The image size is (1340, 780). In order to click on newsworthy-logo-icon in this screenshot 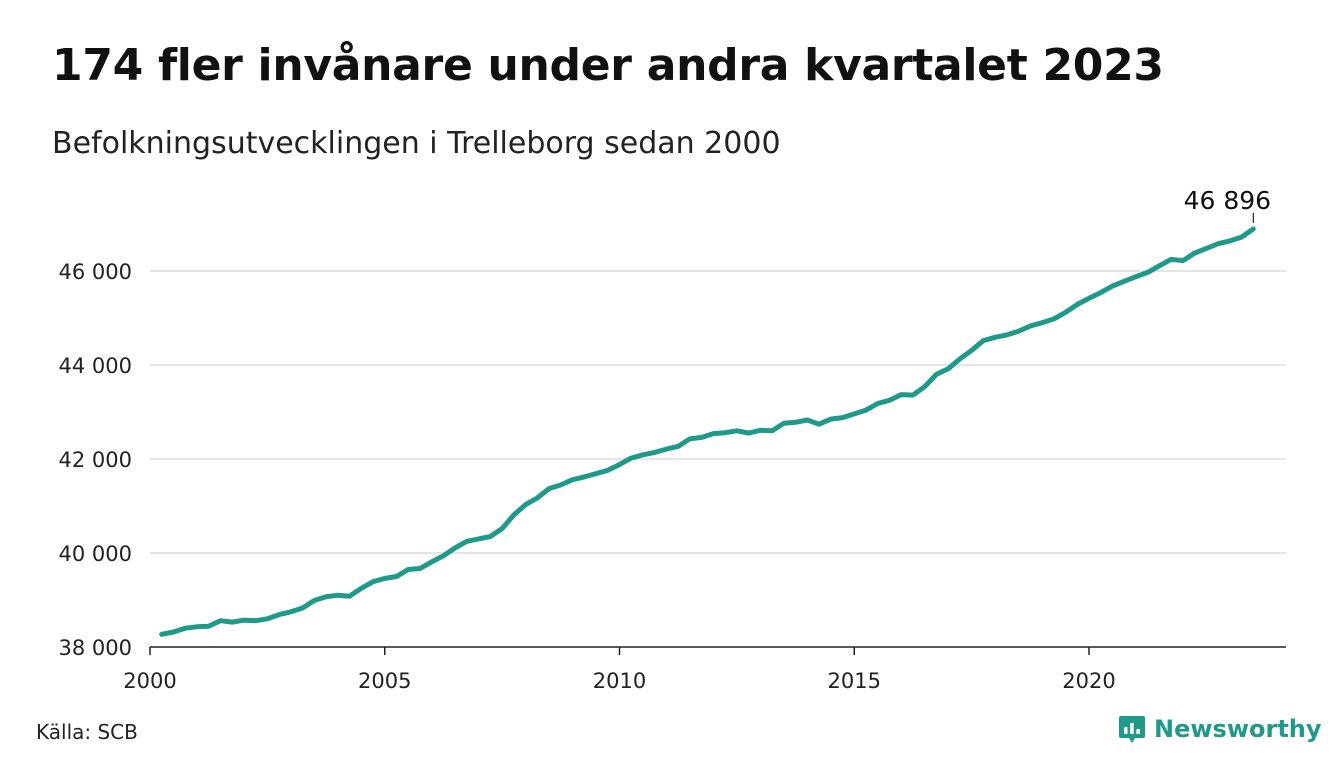, I will do `click(1132, 729)`.